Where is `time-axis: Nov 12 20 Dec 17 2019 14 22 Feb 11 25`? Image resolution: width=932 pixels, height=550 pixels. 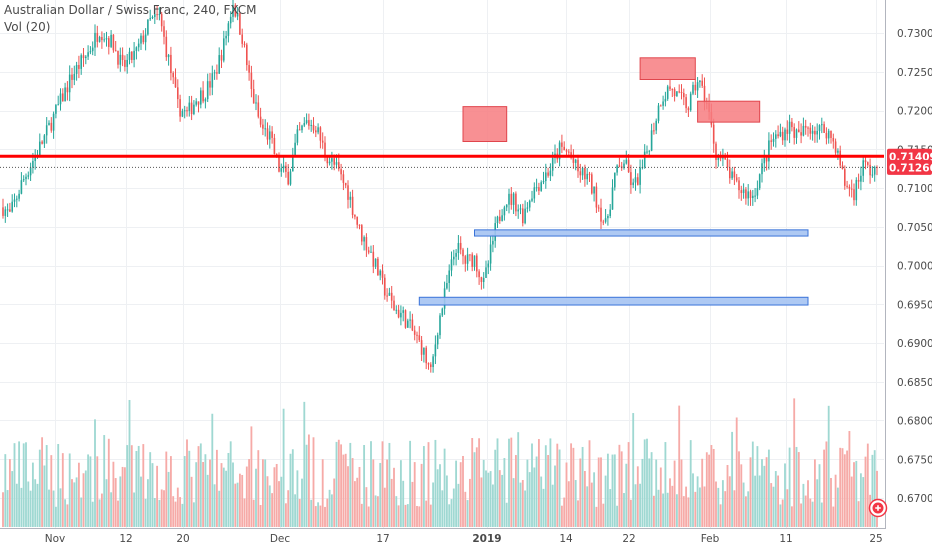
time-axis: Nov 12 20 Dec 17 2019 14 22 Feb 11 25 is located at coordinates (464, 539).